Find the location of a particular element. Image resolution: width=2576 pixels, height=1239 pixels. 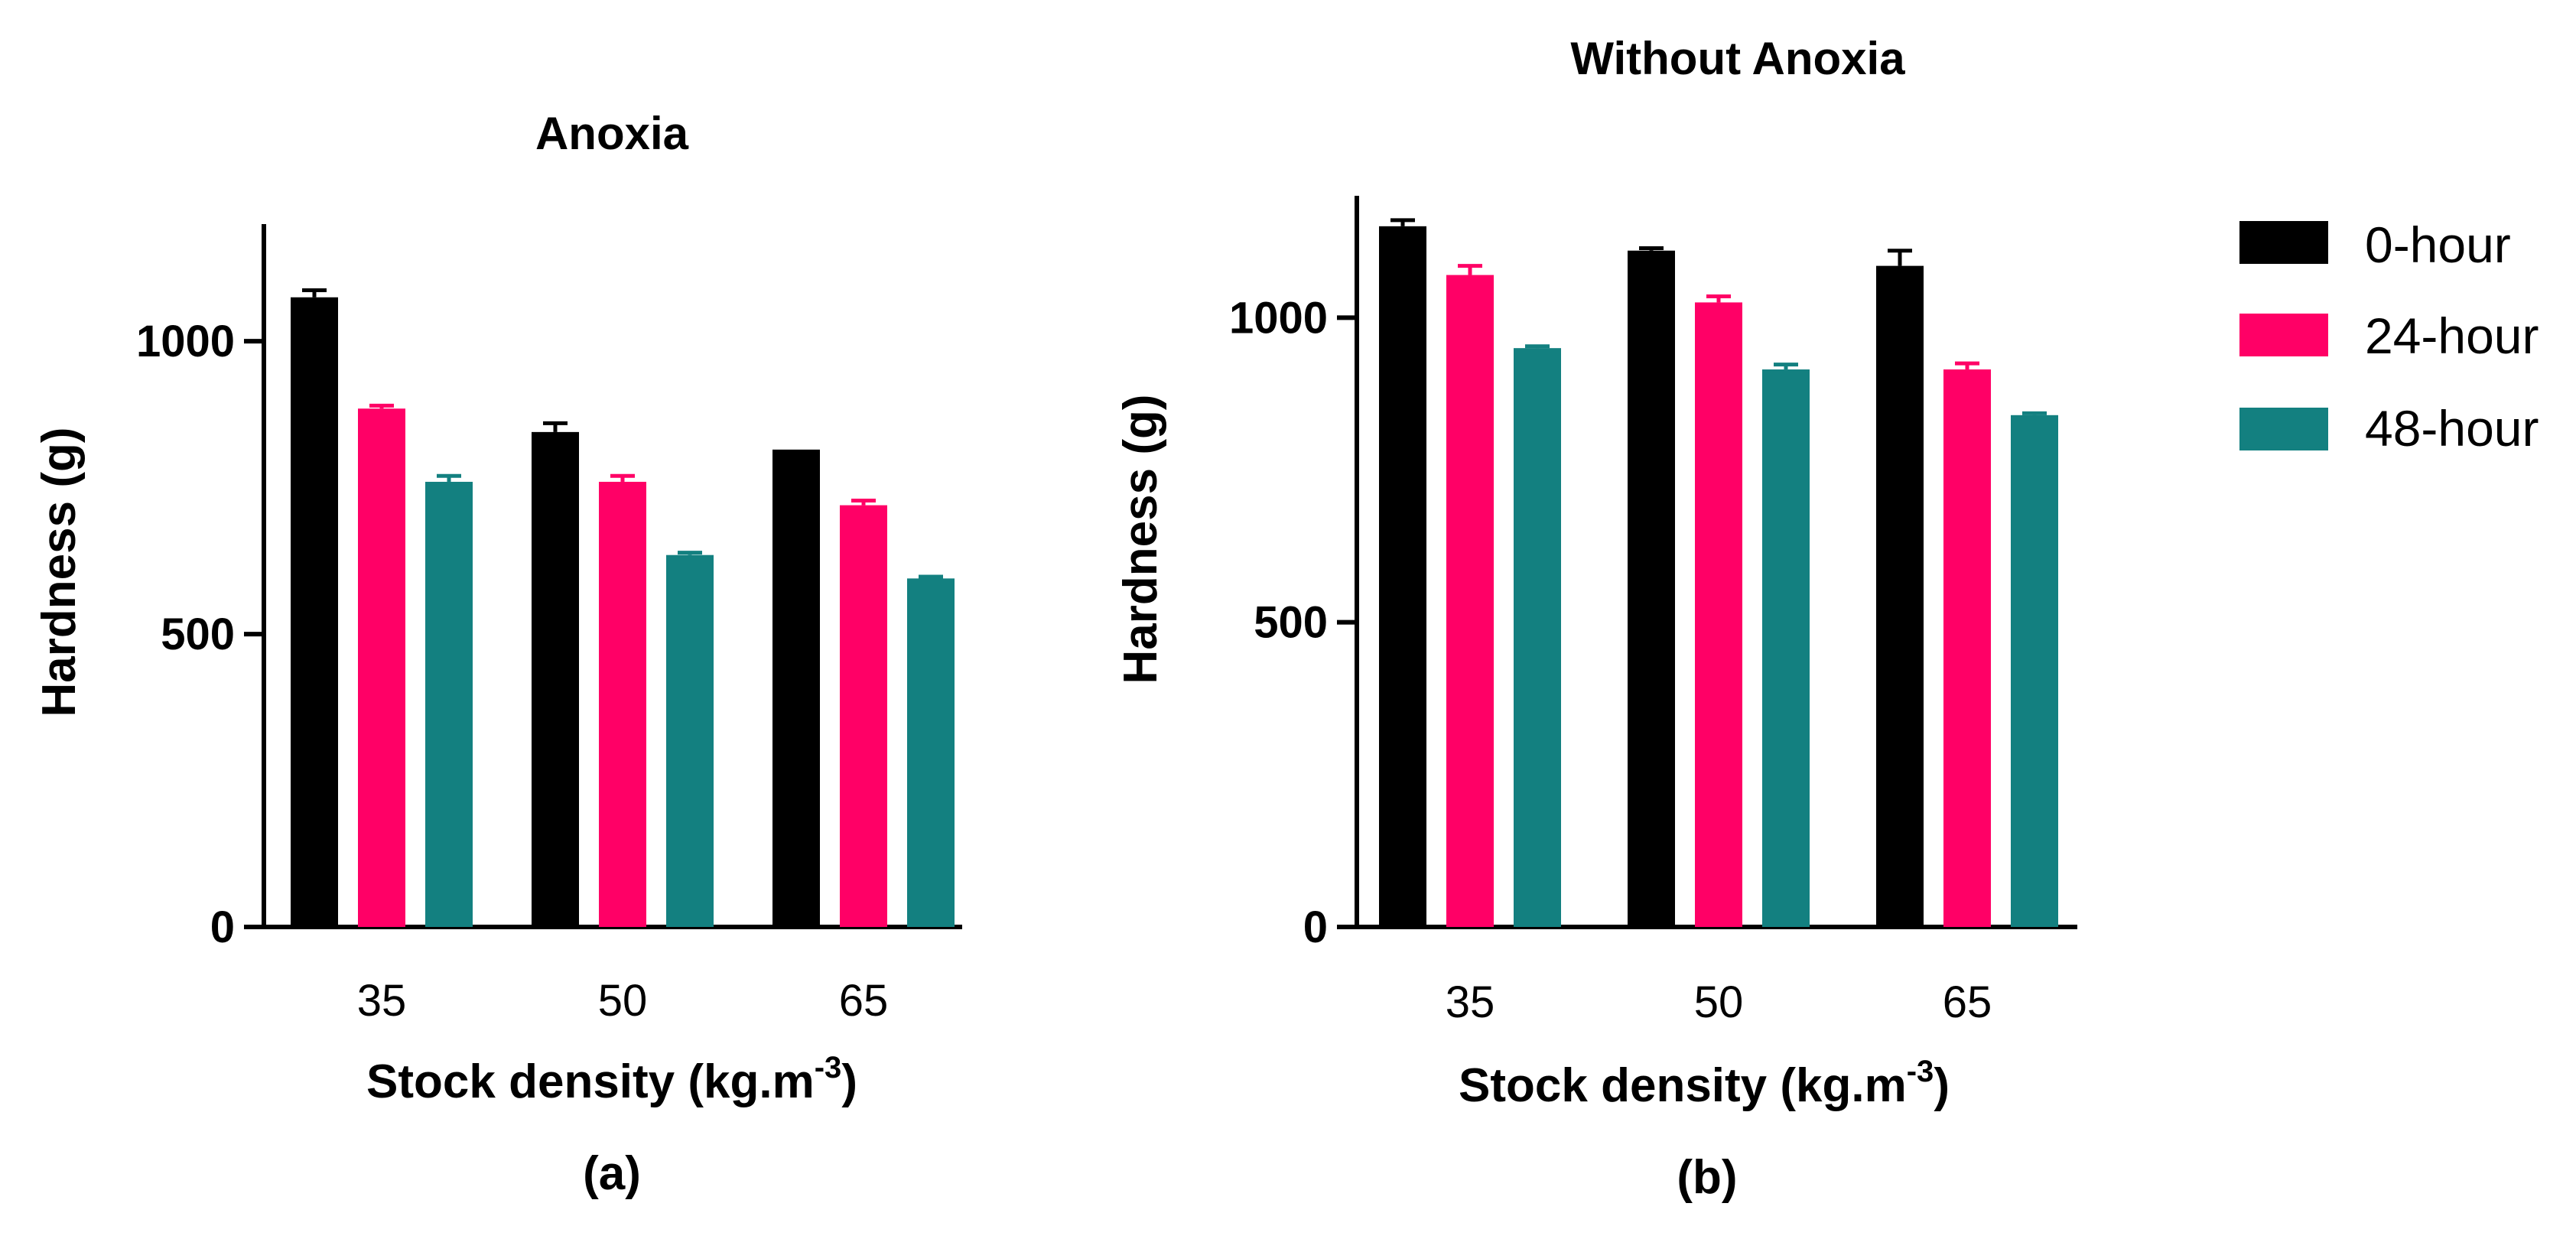

chart-title: Anoxia is located at coordinates (612, 133).